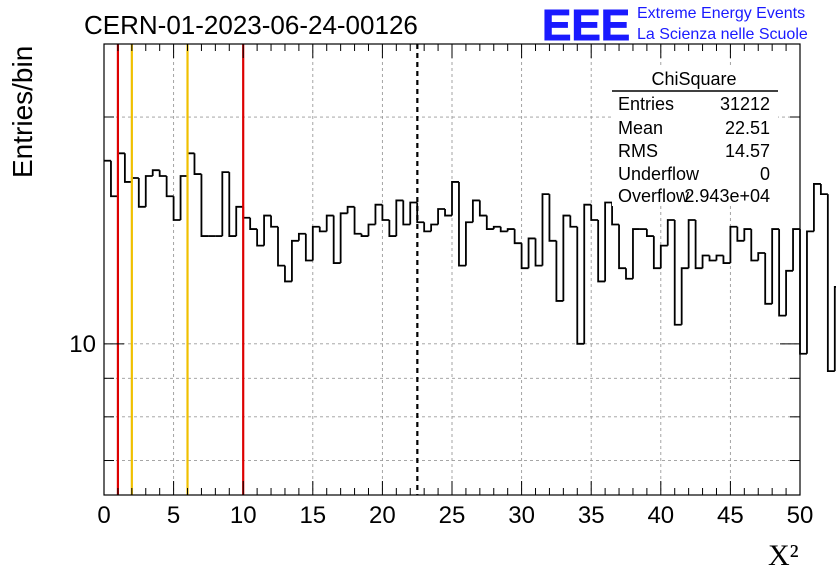  What do you see at coordinates (654, 196) in the screenshot?
I see `stats-label-overflow: Overflow` at bounding box center [654, 196].